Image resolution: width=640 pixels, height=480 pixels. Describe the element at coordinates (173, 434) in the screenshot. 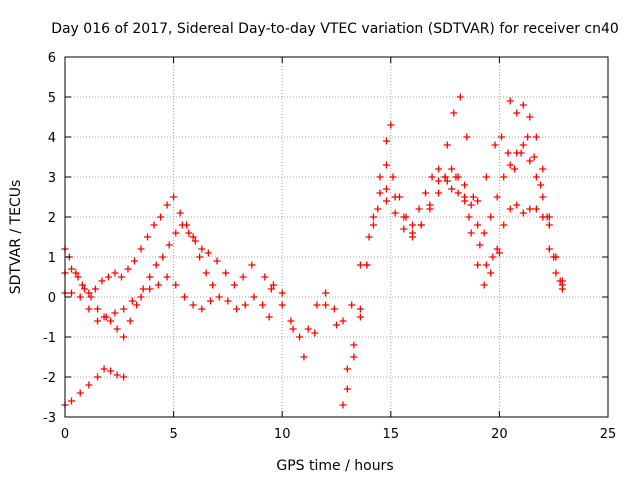

I see `x-tick-label: 5` at that location.